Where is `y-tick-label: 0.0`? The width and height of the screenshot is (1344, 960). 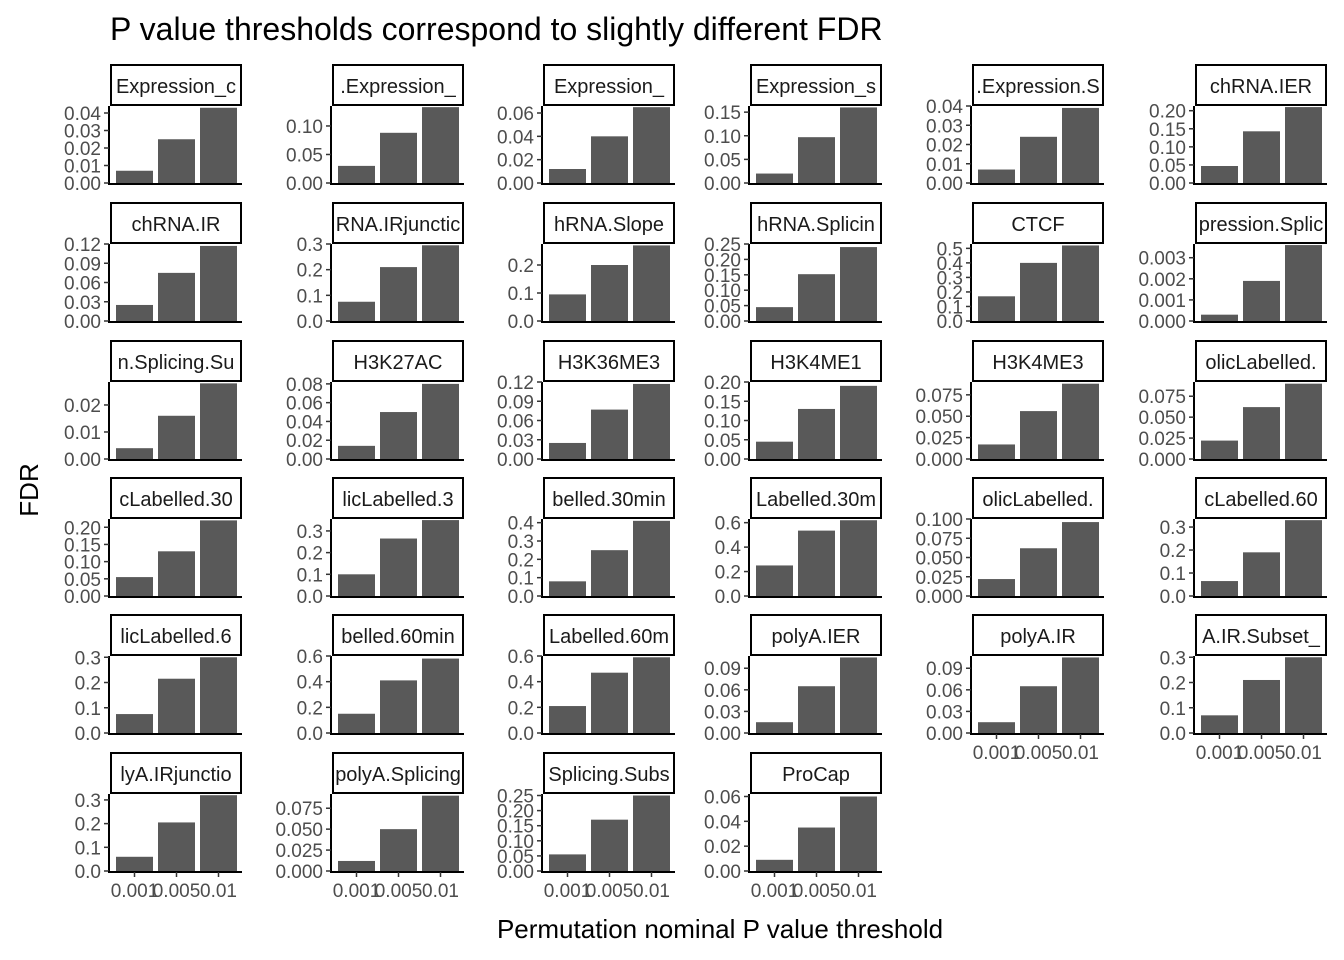
y-tick-label: 0.0 is located at coordinates (88, 872).